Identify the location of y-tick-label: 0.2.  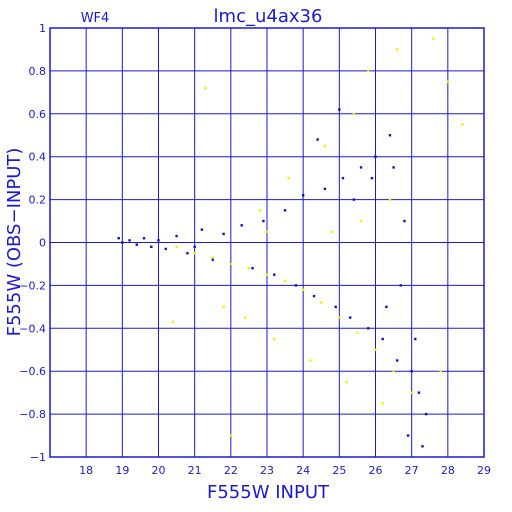
(38, 200).